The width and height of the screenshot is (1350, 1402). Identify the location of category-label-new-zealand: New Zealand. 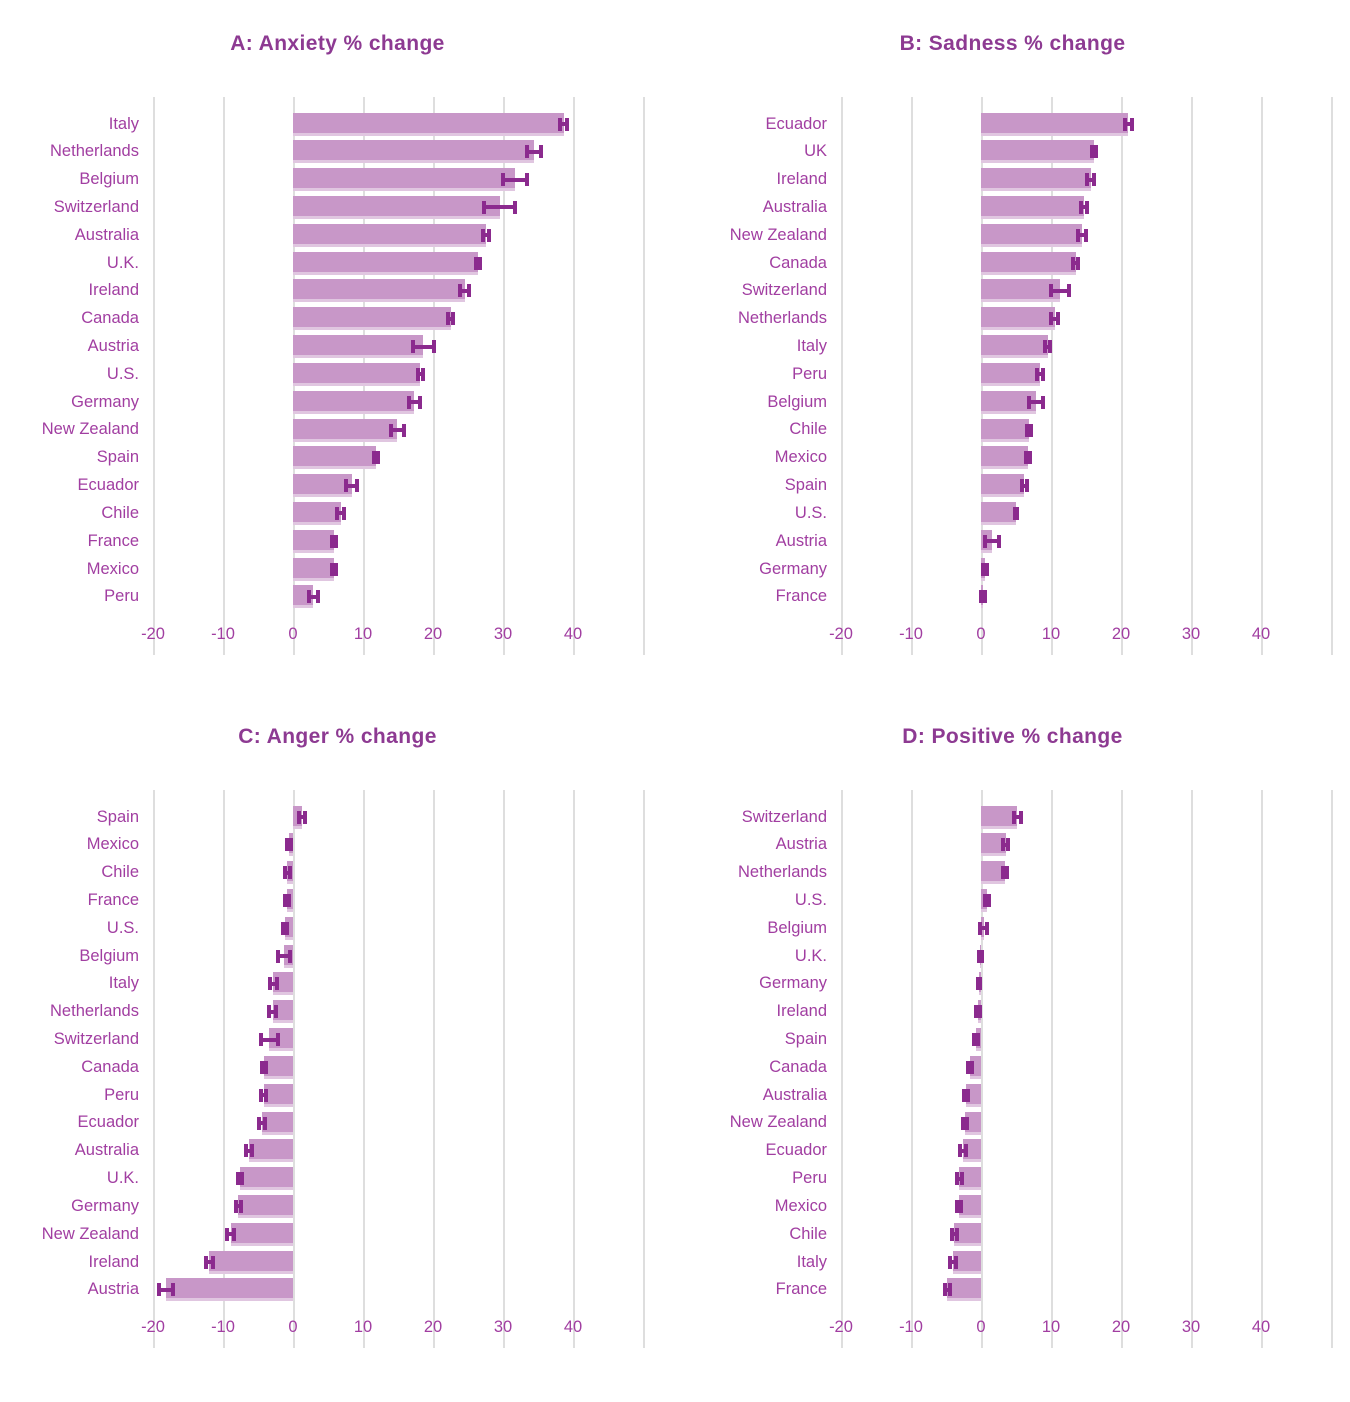
(778, 234).